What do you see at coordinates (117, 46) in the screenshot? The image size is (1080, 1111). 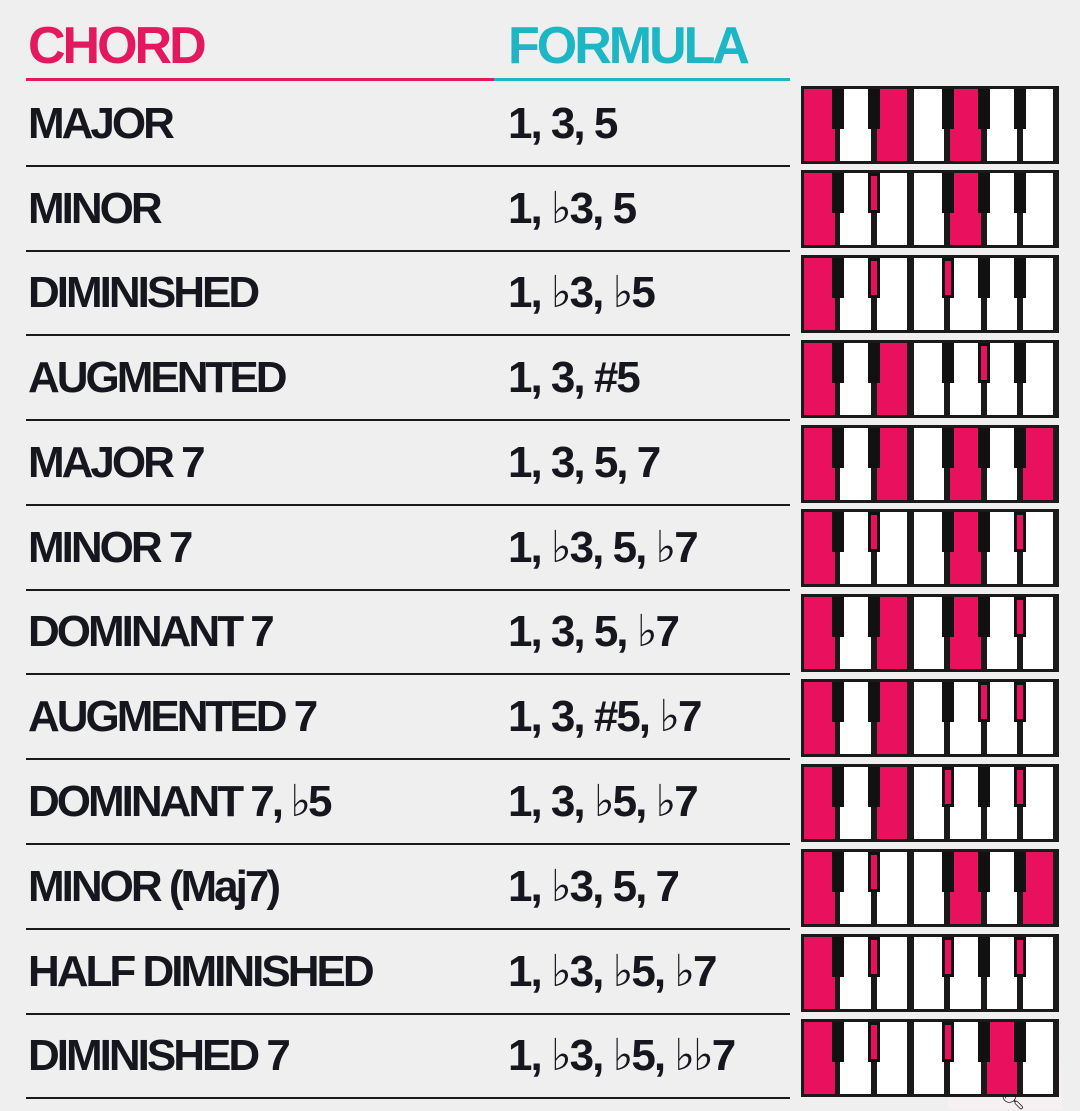 I see `chord-header: CHORD` at bounding box center [117, 46].